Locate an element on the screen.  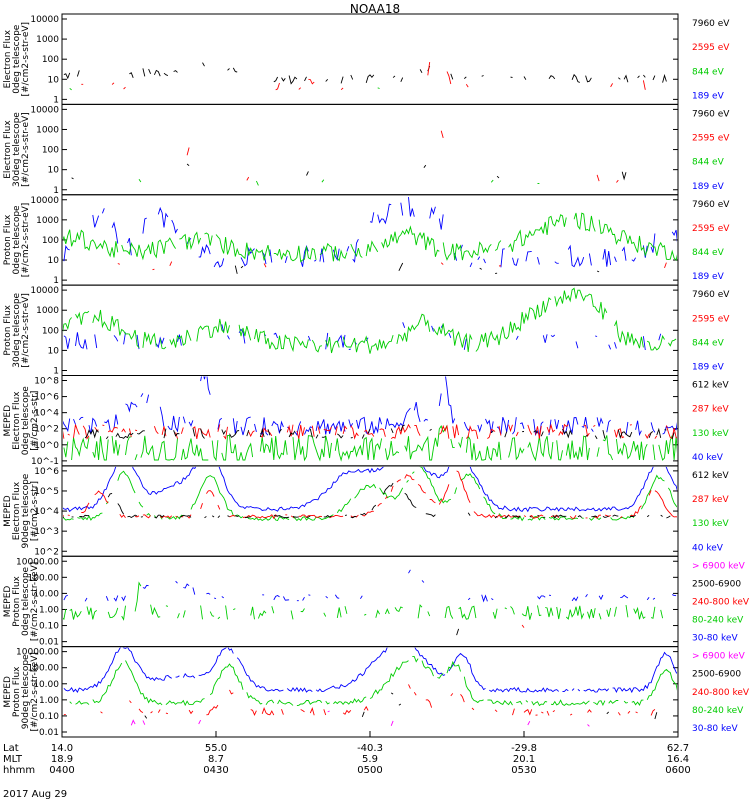
y-tick-label: 10^2 is located at coordinates (46, 552).